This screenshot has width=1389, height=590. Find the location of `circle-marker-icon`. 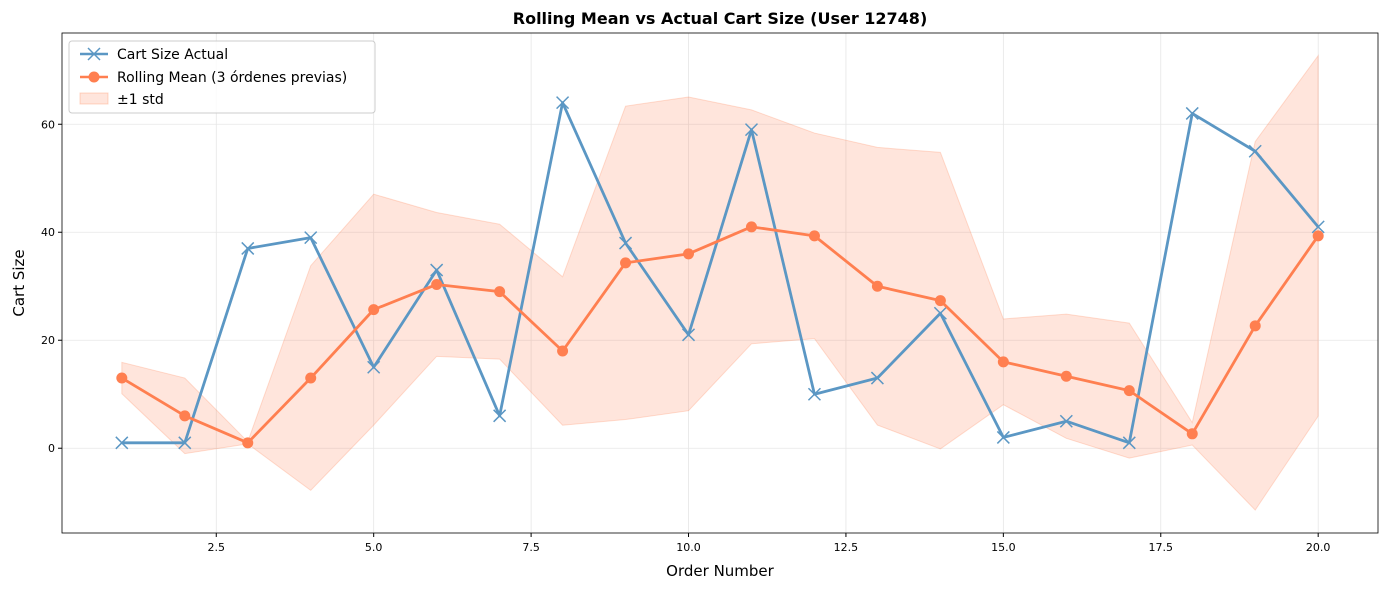

circle-marker-icon is located at coordinates (94, 77).